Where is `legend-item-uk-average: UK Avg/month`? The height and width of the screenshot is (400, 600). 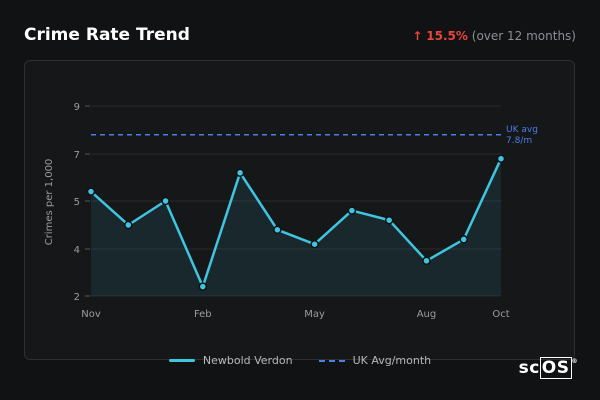 legend-item-uk-average: UK Avg/month is located at coordinates (375, 360).